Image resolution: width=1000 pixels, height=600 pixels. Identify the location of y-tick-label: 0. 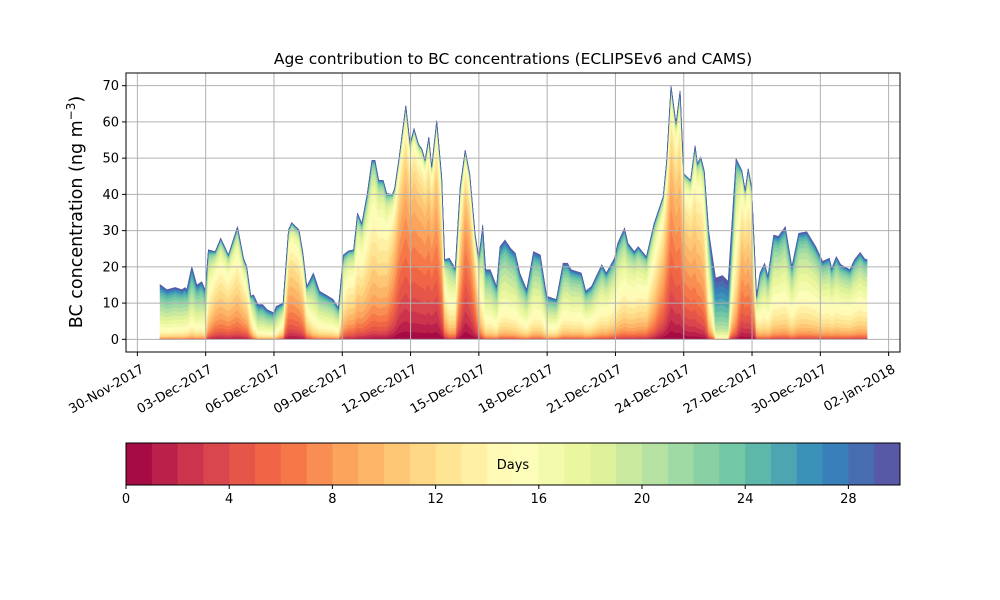
(115, 340).